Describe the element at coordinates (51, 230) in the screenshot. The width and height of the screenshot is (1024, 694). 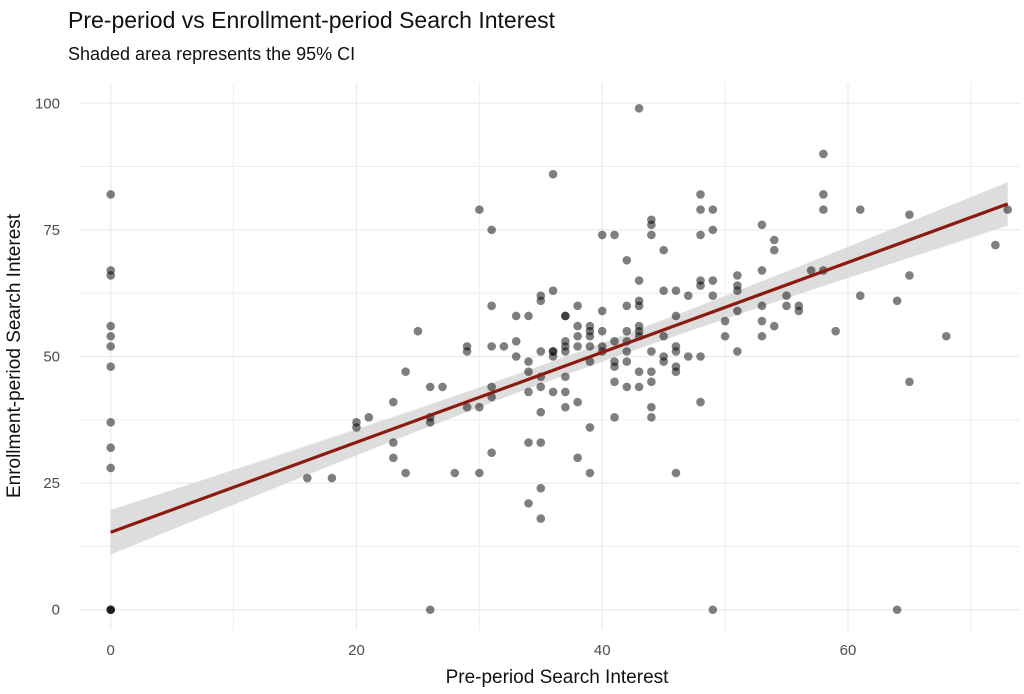
I see `y-tick-label: 75` at that location.